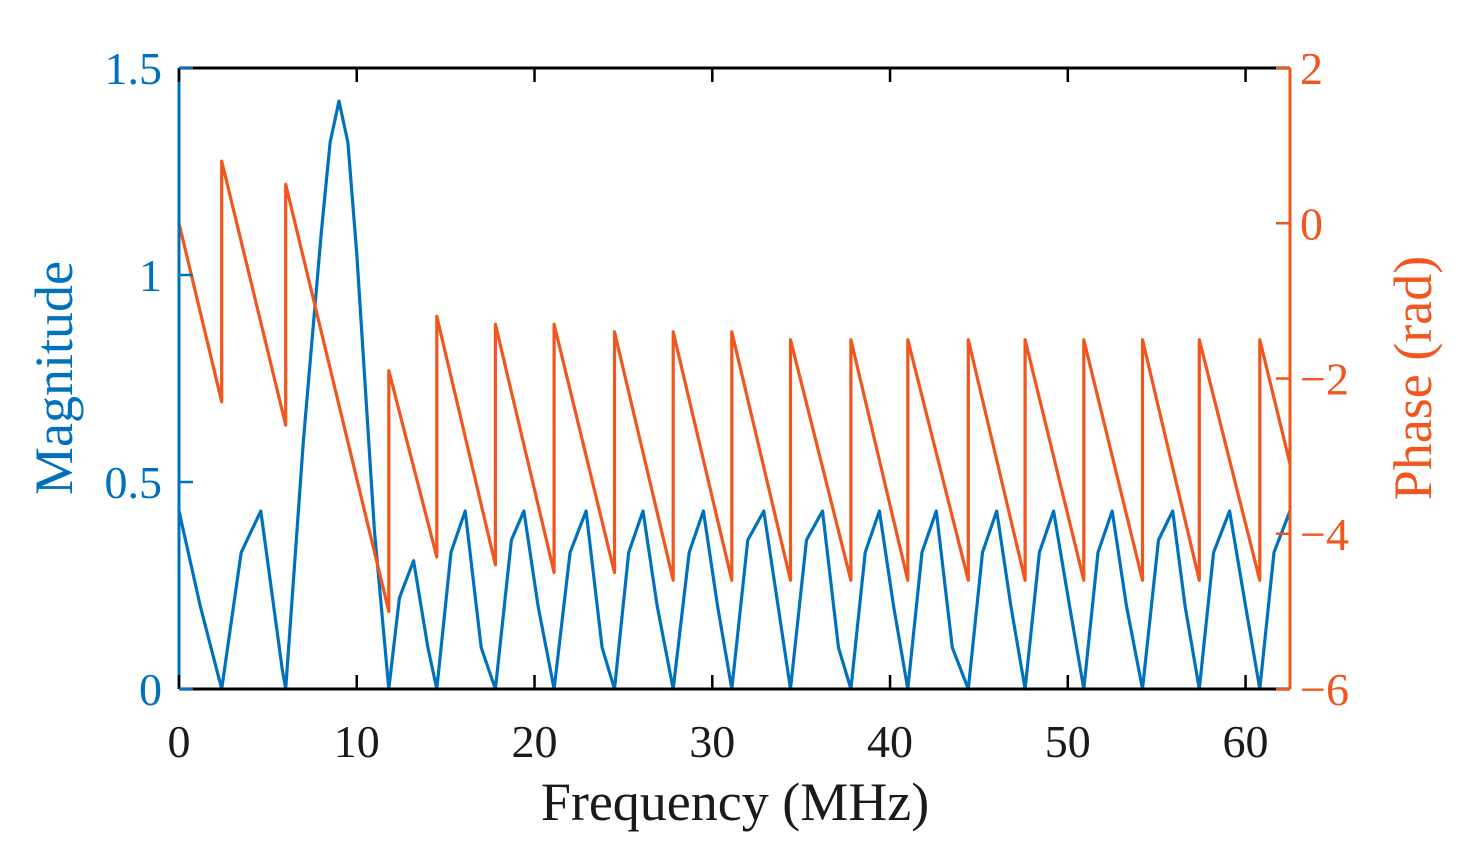 Image resolution: width=1463 pixels, height=856 pixels. I want to click on x-axis-label: Frequency (MHz), so click(735, 802).